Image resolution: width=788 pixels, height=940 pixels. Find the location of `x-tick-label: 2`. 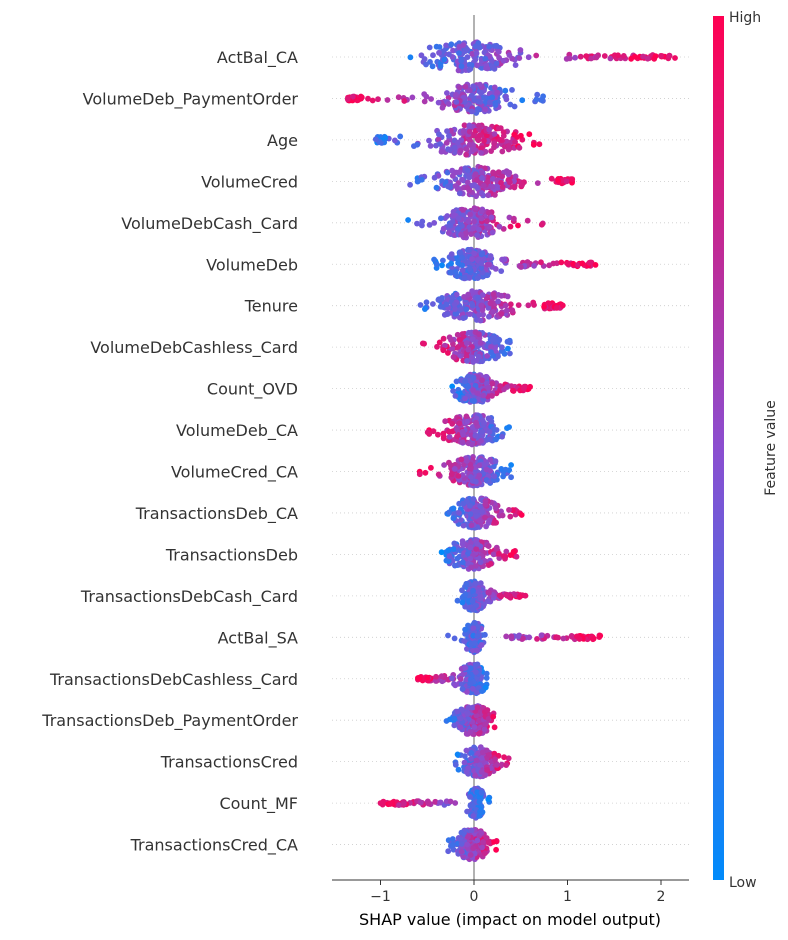

x-tick-label: 2 is located at coordinates (661, 897).